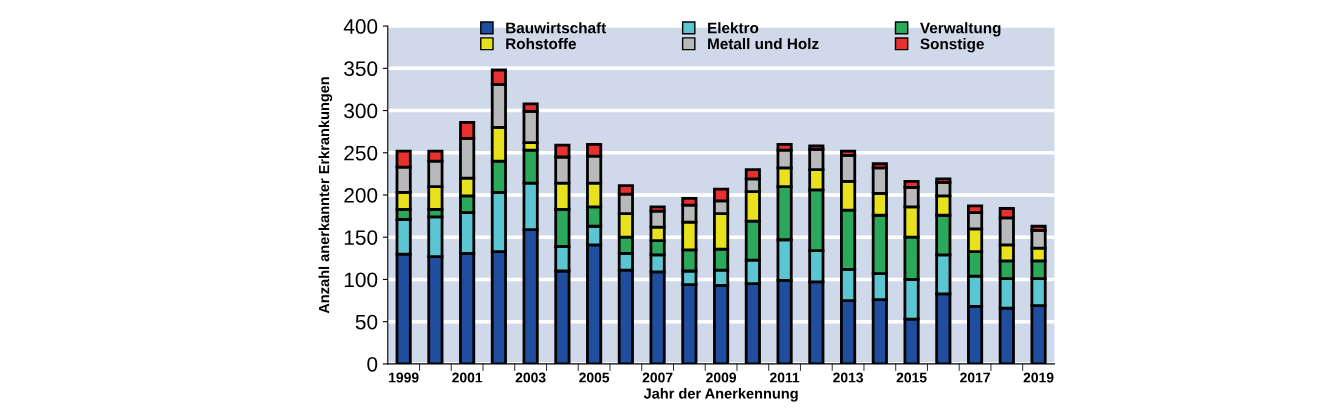 Image resolution: width=1328 pixels, height=414 pixels. I want to click on y-tick-label: 250, so click(361, 153).